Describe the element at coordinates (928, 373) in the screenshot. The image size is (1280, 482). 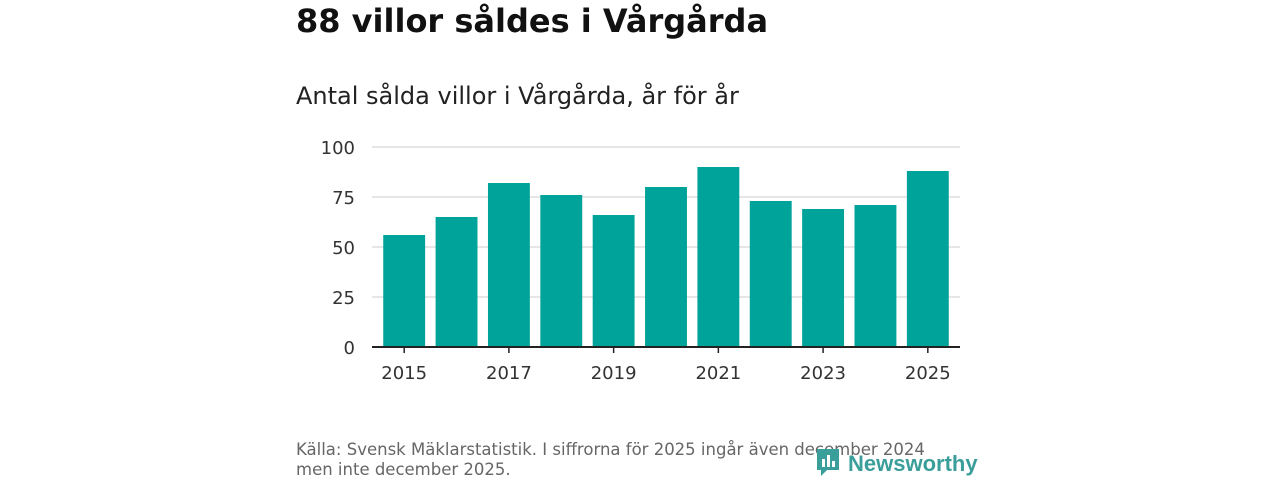
I see `x-tick-label-2025: 2025` at that location.